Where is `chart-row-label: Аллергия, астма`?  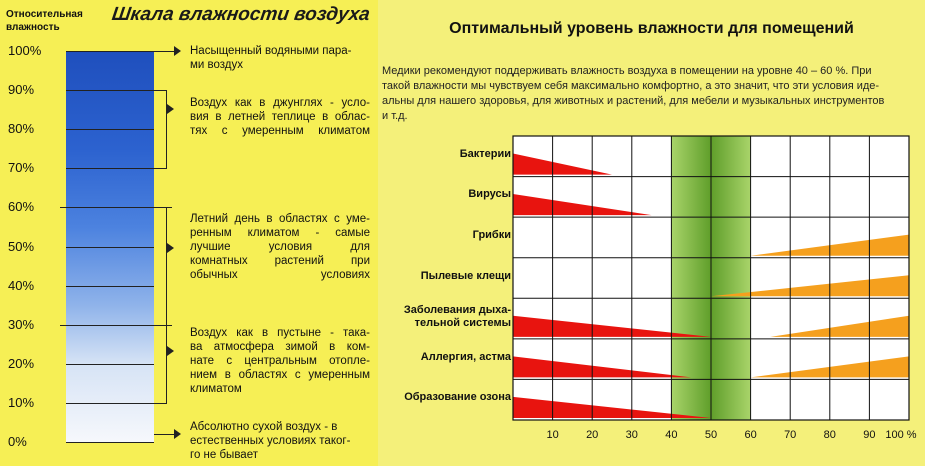
chart-row-label: Аллергия, астма is located at coordinates (441, 357).